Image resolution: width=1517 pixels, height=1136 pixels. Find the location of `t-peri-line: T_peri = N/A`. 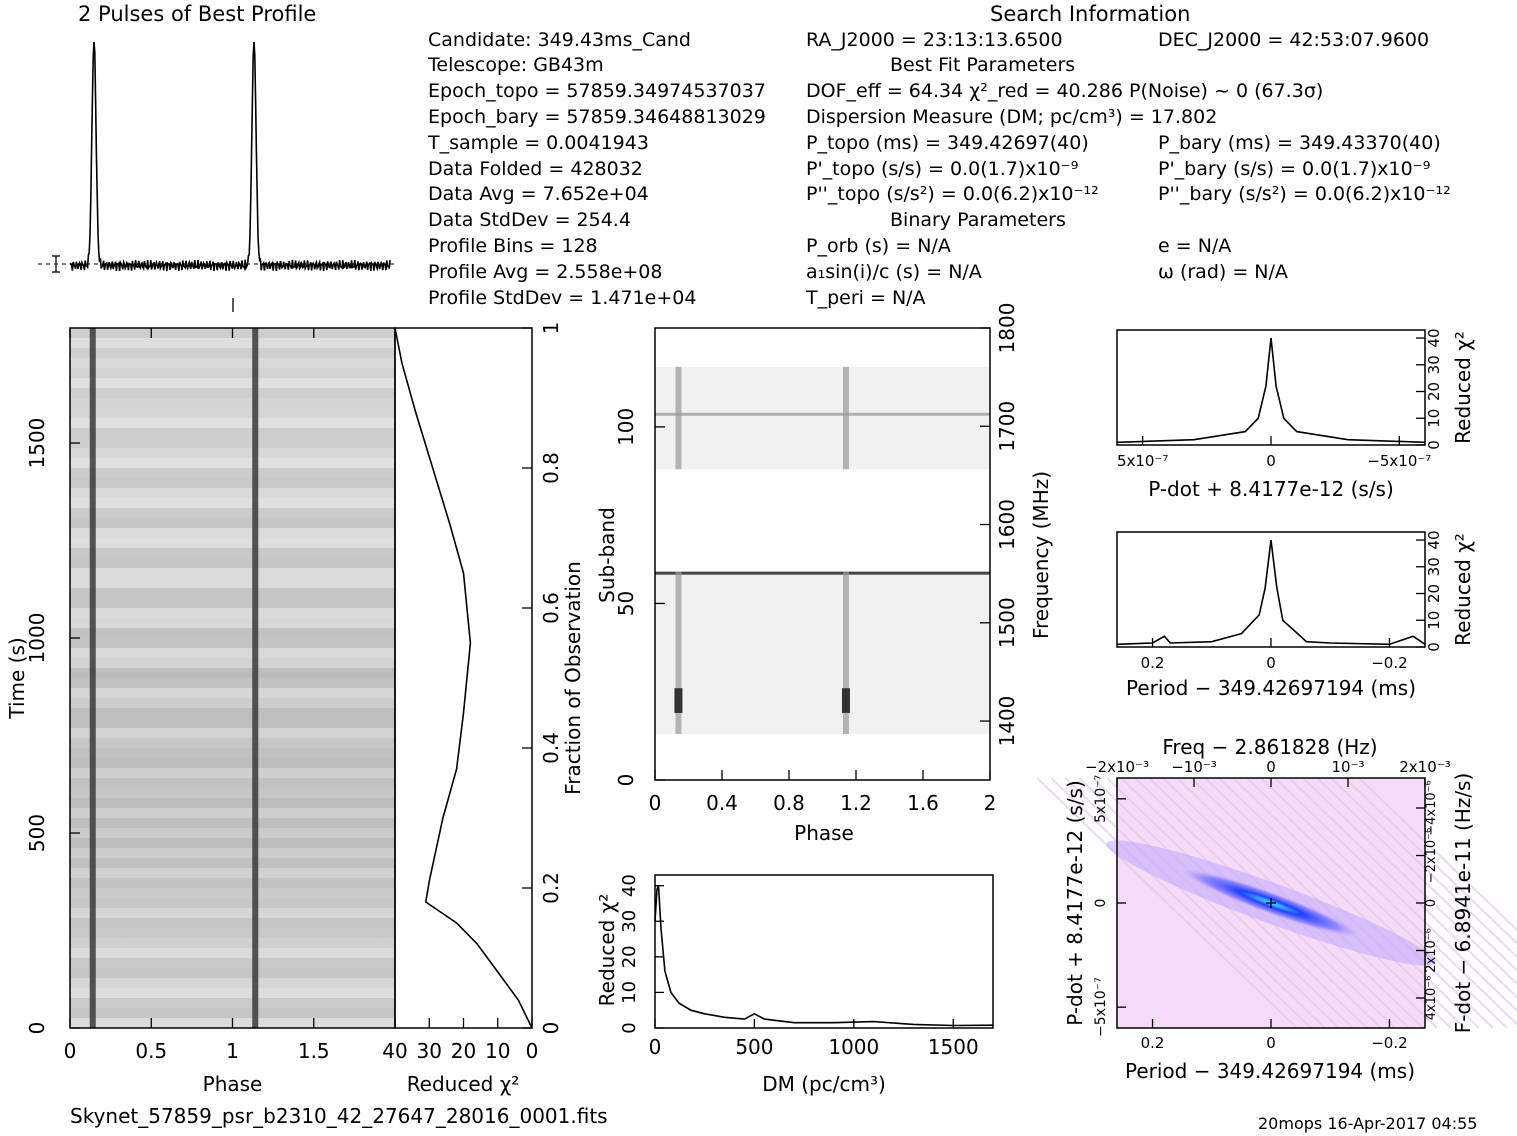

t-peri-line: T_peri = N/A is located at coordinates (866, 298).